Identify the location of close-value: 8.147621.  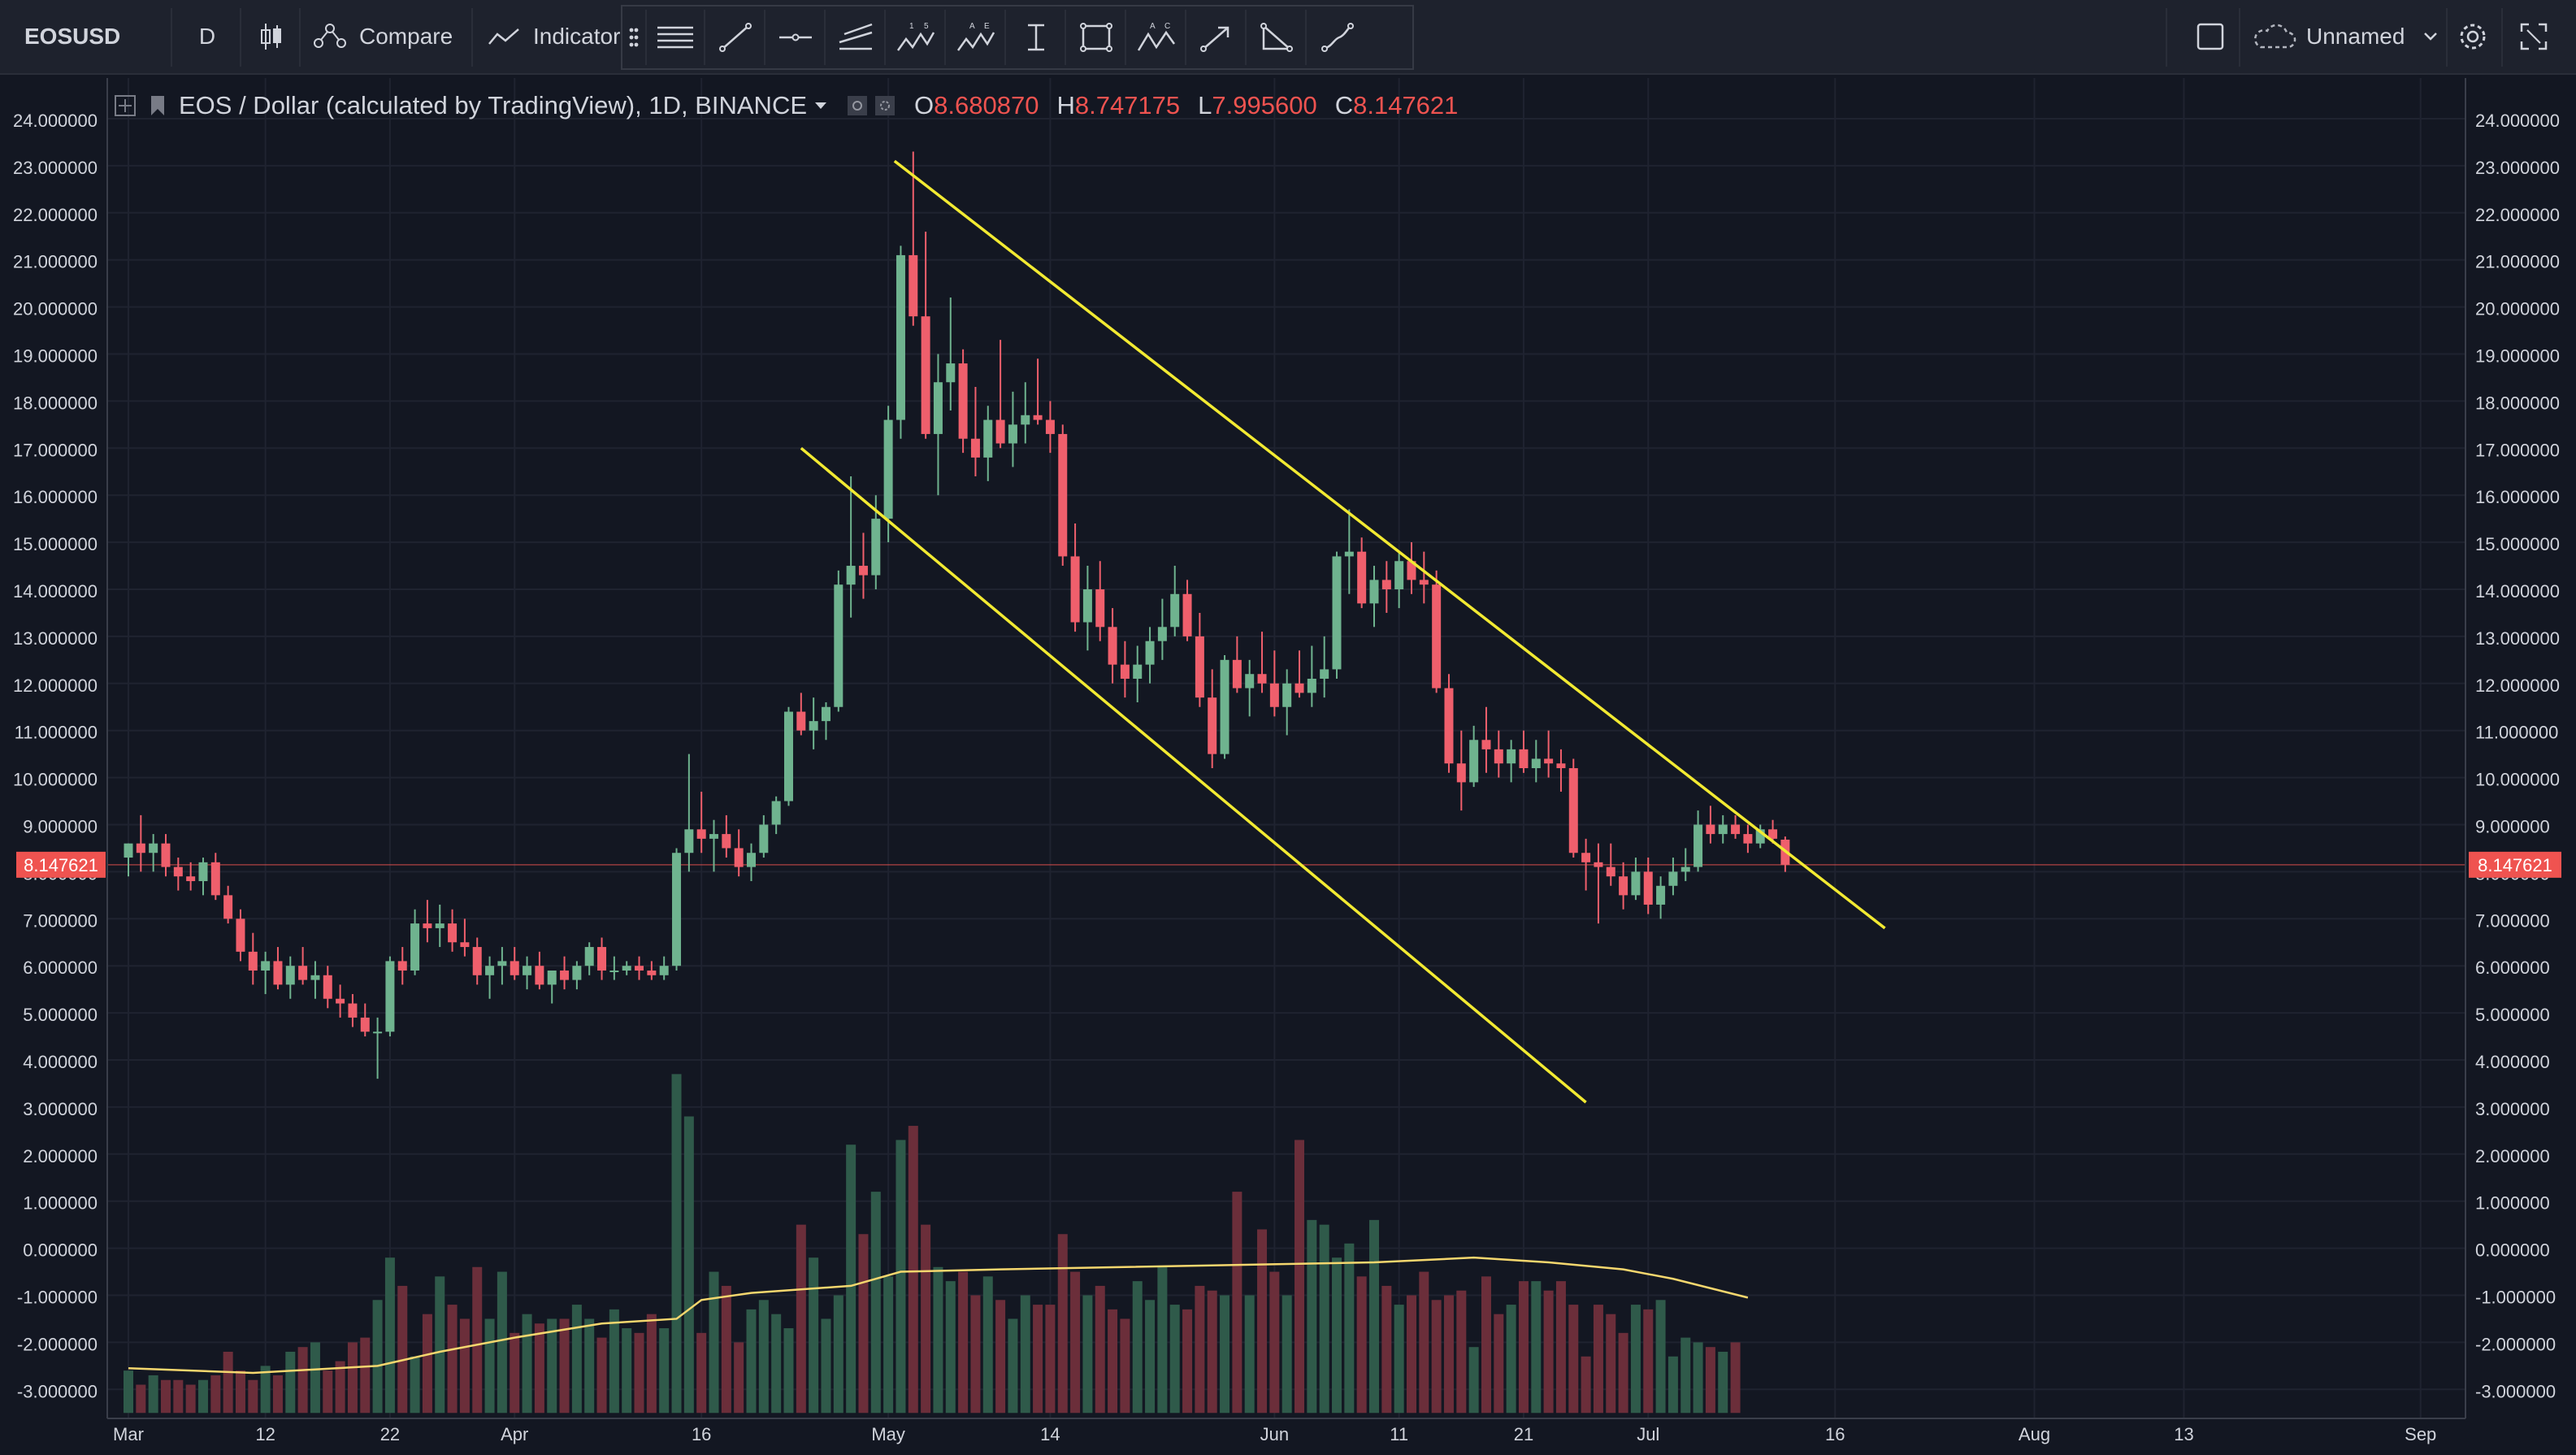
(1406, 105).